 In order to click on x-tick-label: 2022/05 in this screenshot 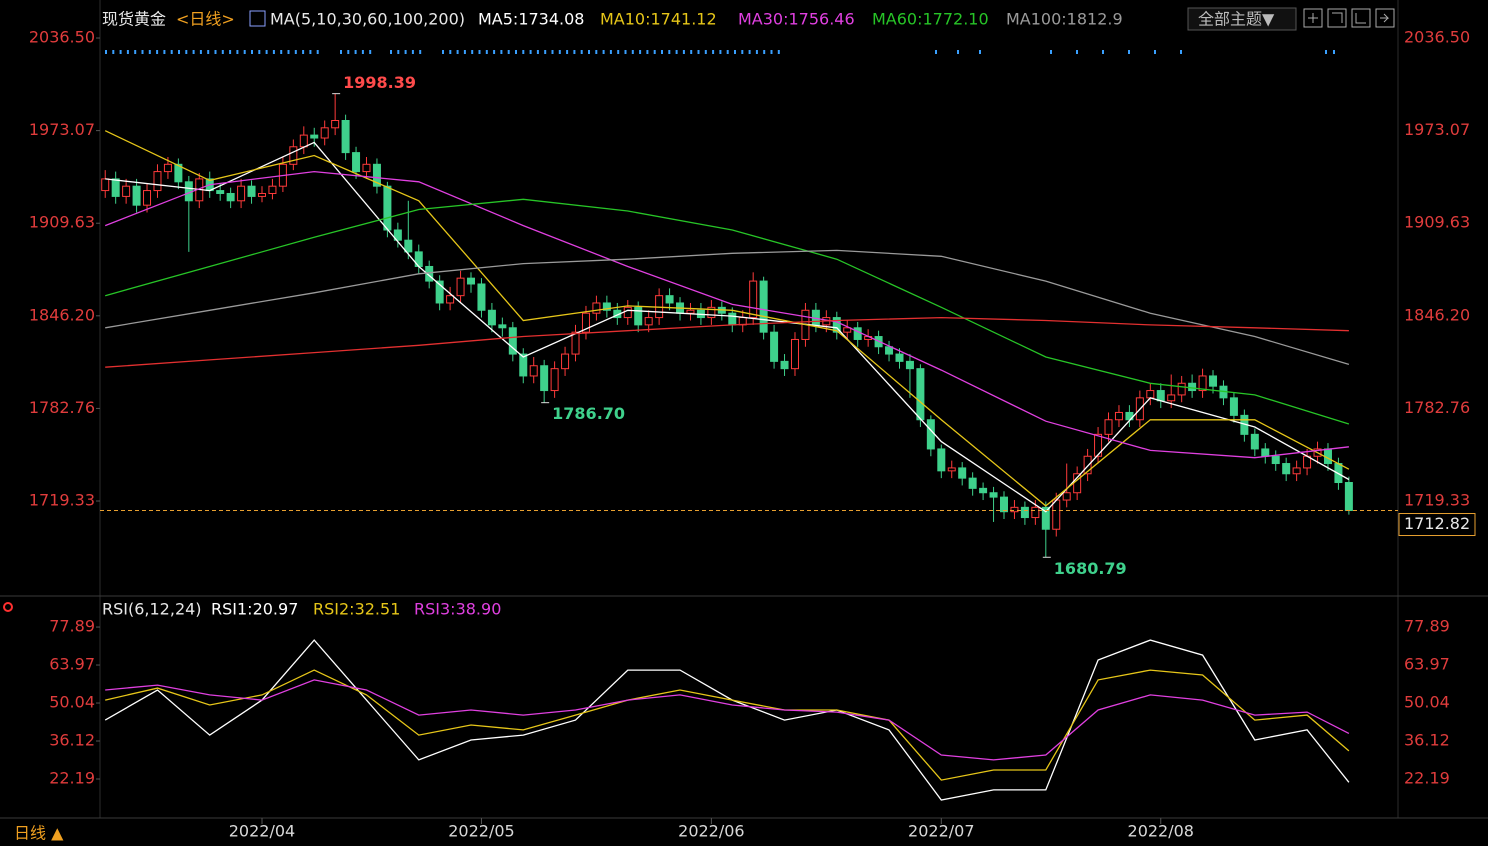, I will do `click(481, 831)`.